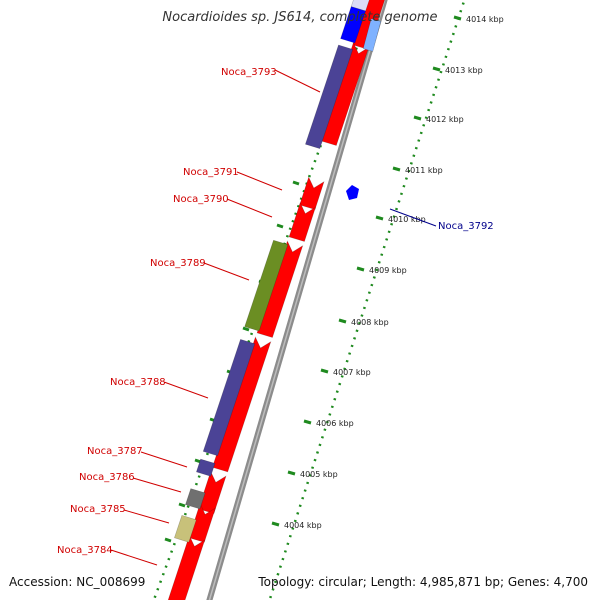  What do you see at coordinates (107, 477) in the screenshot?
I see `gene-label-7: Noca_3786` at bounding box center [107, 477].